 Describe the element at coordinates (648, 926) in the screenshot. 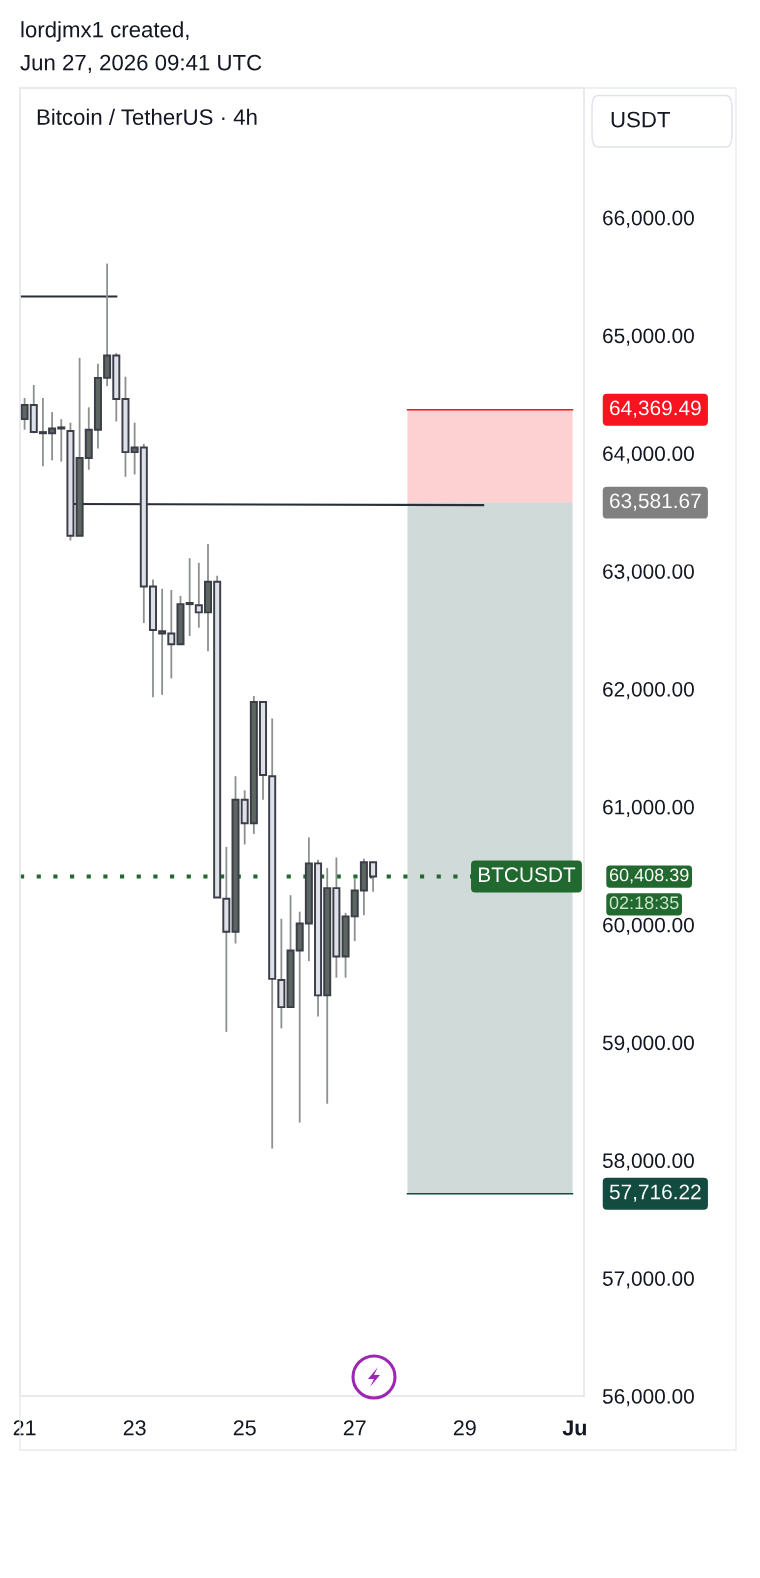

I see `y-tick-label: 60,000.00` at that location.